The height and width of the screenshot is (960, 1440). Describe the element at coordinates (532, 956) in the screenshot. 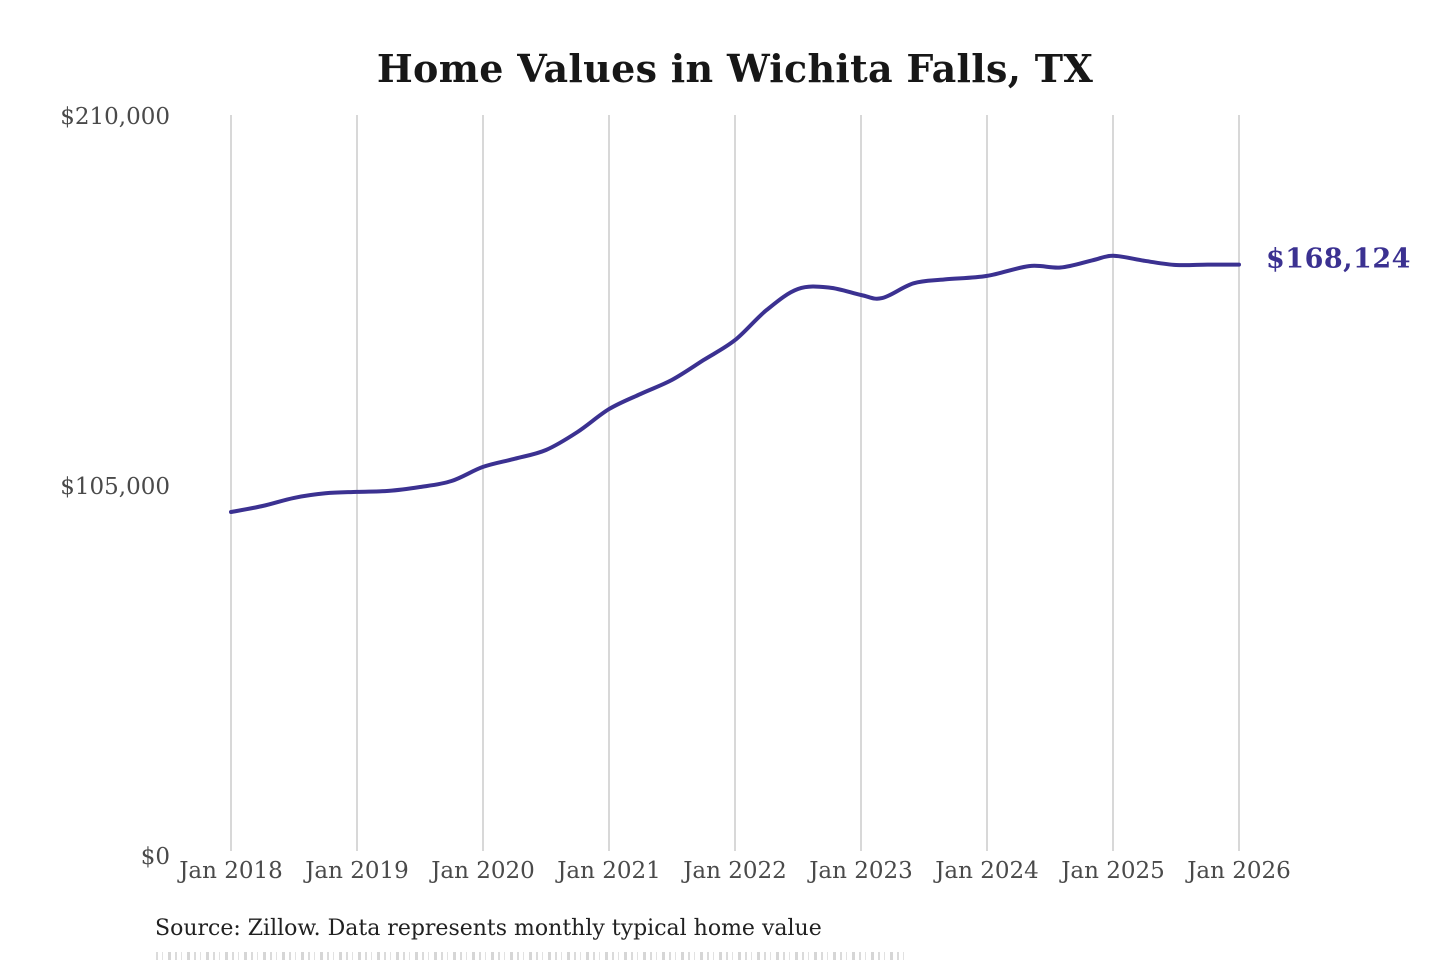

I see `clipped-text-strip` at that location.